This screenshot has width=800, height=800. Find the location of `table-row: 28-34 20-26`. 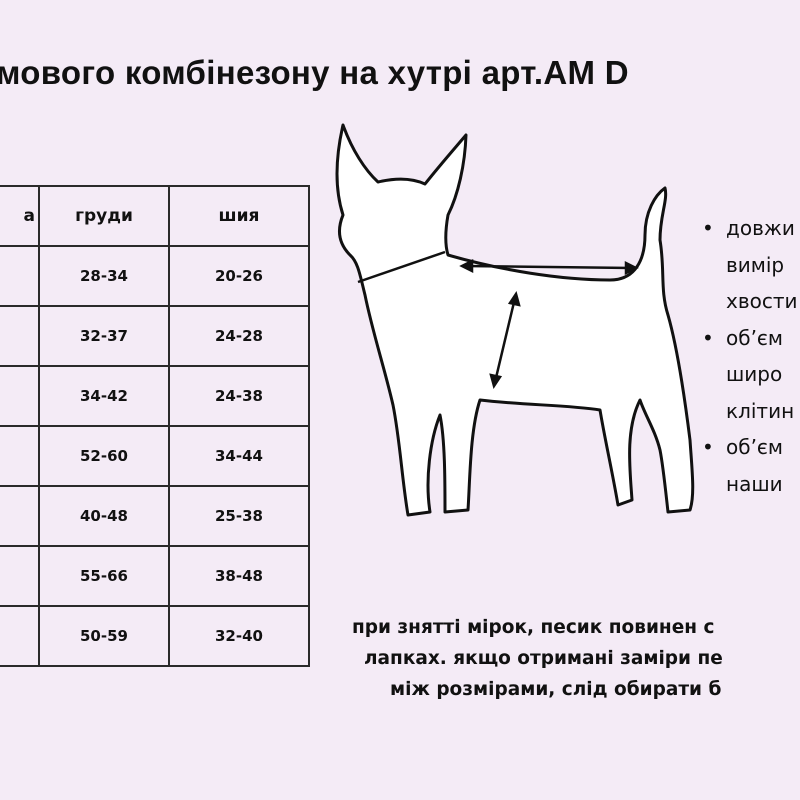

table-row: 28-34 20-26 is located at coordinates (155, 276).